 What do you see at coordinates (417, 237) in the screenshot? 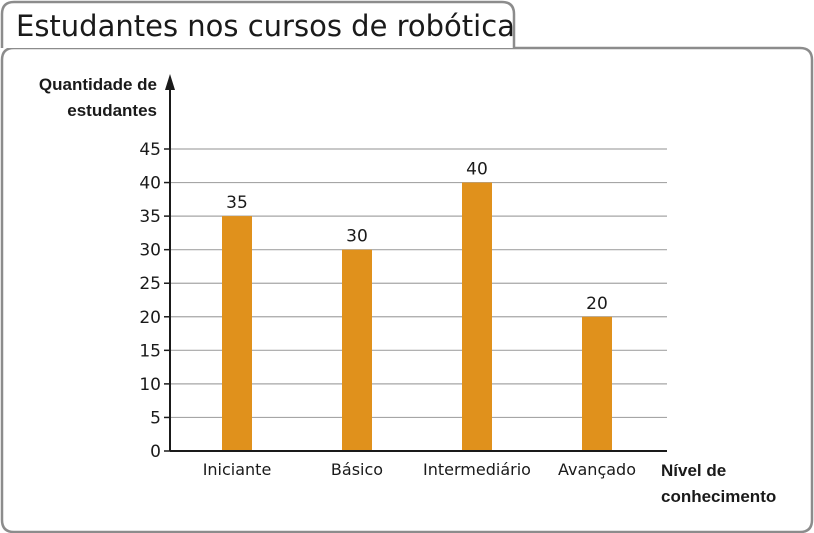
I see `data-labels: 35 30 40 20` at bounding box center [417, 237].